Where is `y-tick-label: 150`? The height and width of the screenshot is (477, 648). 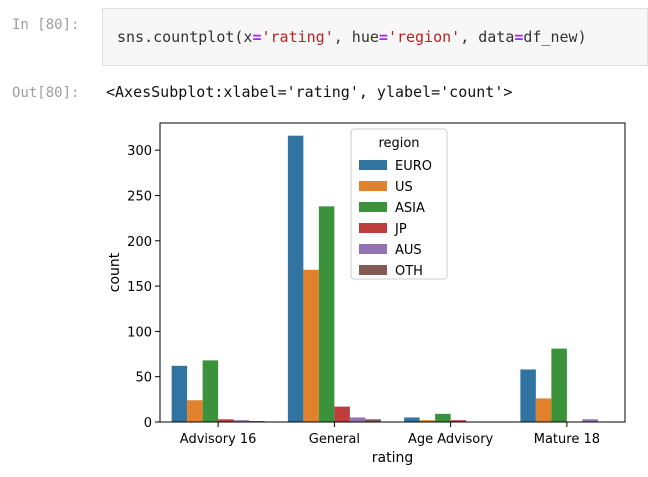 y-tick-label: 150 is located at coordinates (139, 287).